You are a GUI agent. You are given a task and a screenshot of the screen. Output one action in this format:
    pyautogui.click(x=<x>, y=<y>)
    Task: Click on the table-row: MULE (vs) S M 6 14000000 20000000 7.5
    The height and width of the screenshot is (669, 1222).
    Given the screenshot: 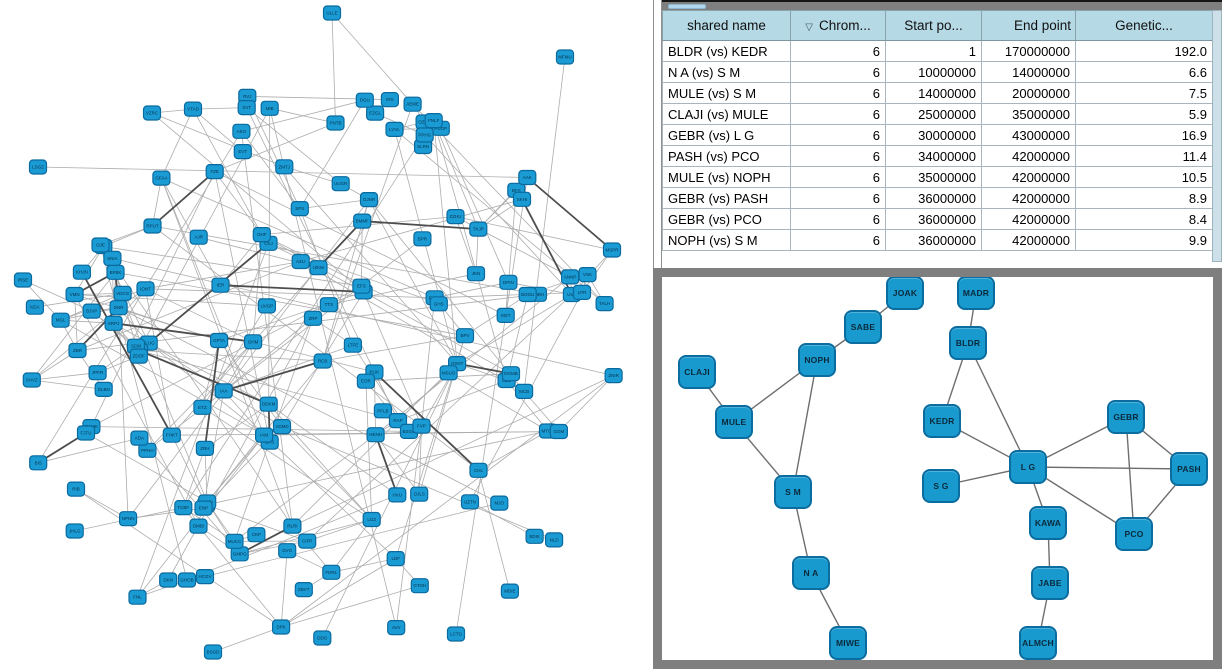 What is the action you would take?
    pyautogui.click(x=937, y=93)
    